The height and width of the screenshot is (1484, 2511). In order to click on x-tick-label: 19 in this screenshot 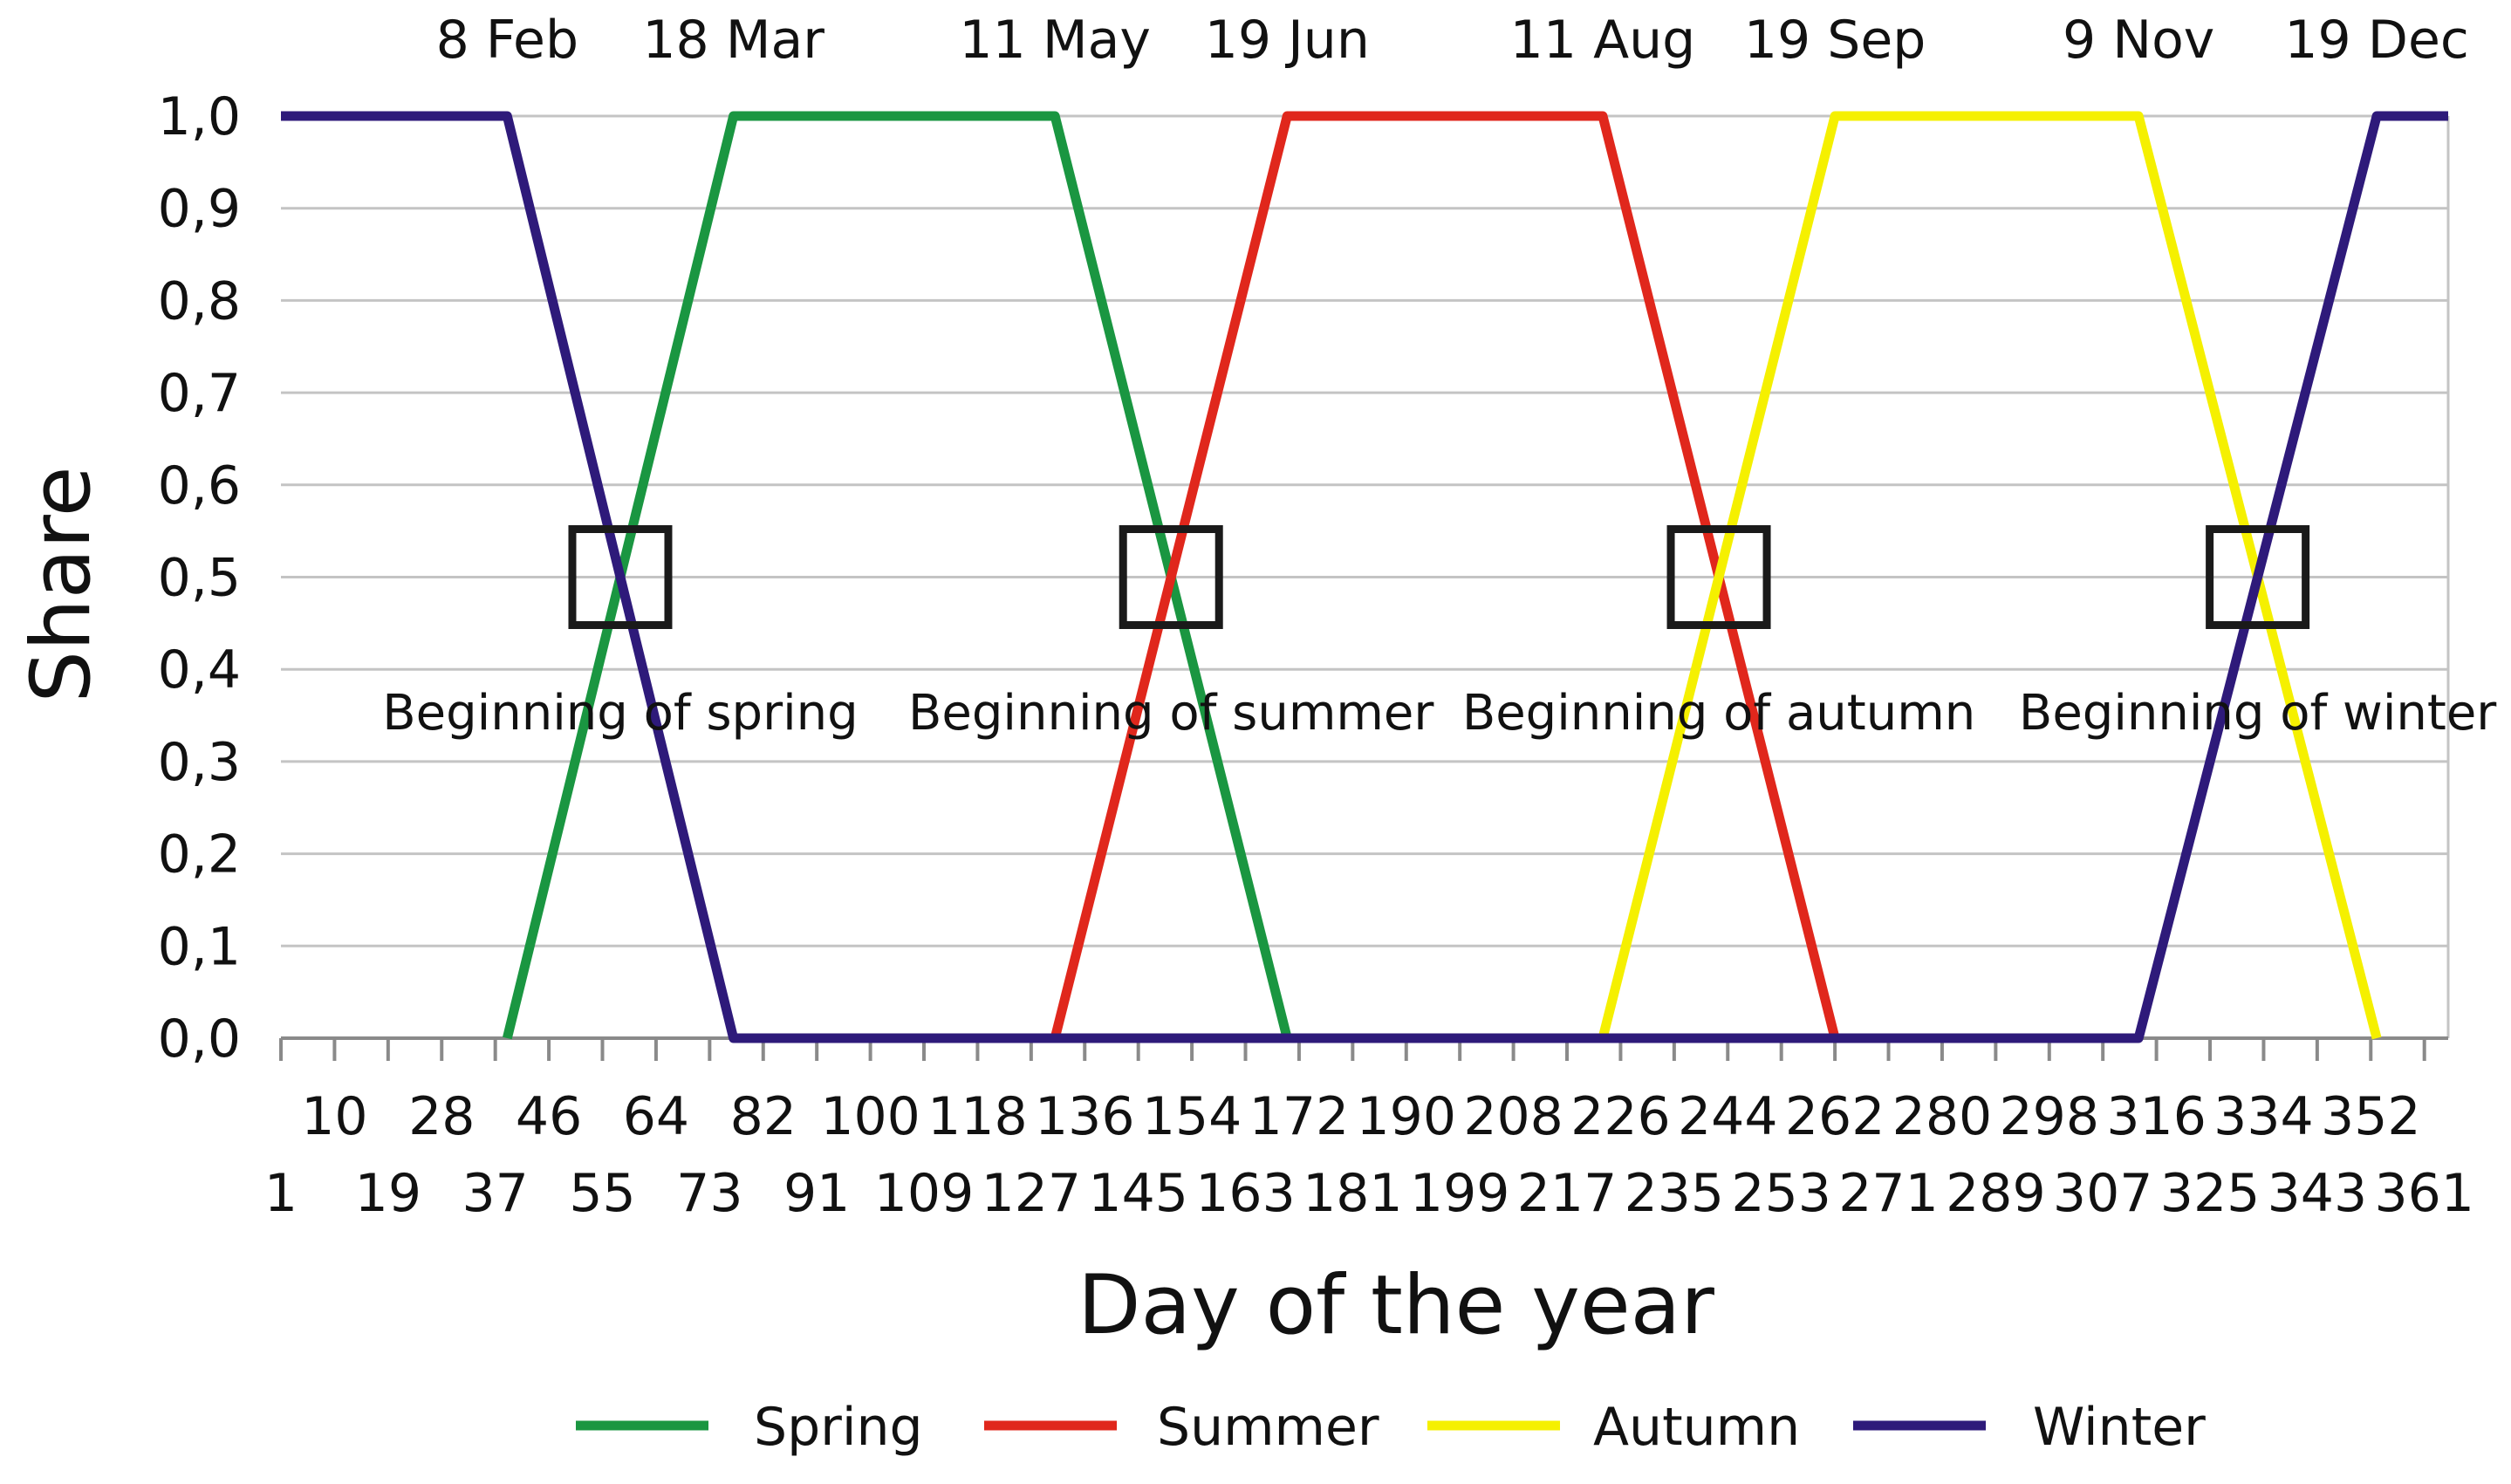, I will do `click(388, 1193)`.